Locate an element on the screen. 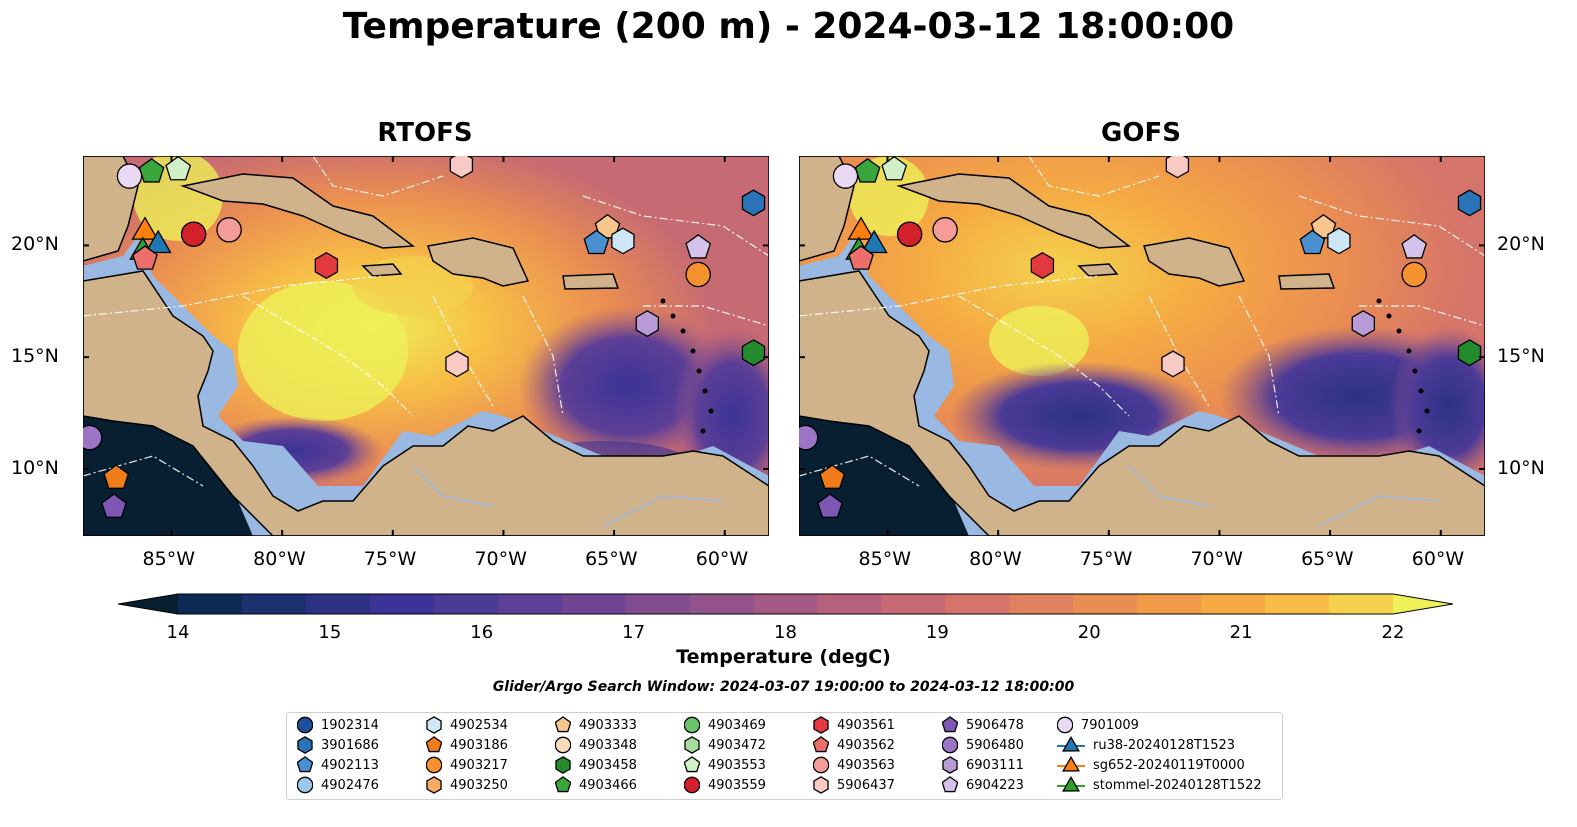 The image size is (1577, 827). colorbar-extend-high is located at coordinates (1423, 604).